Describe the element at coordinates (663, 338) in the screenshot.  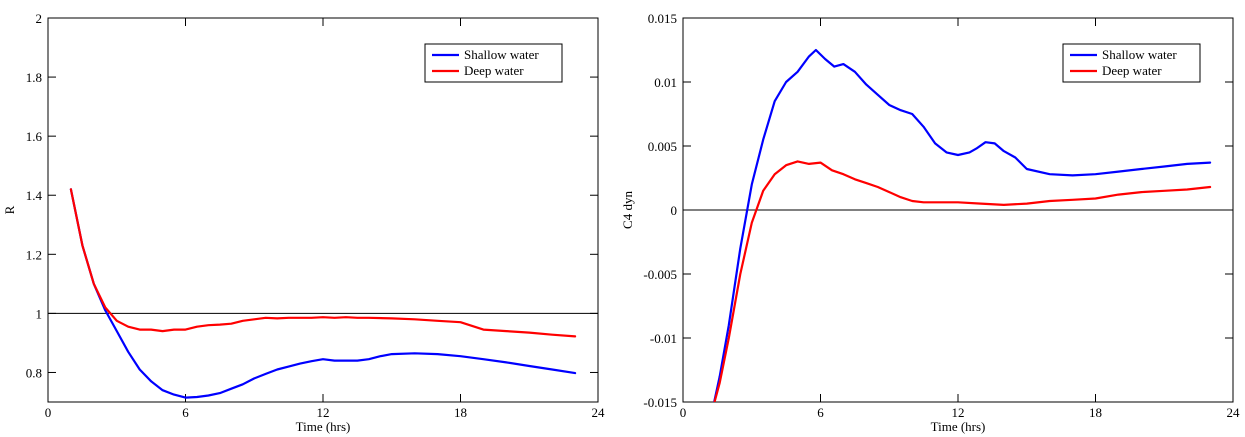
I see `y-tick-label: -0.01` at that location.